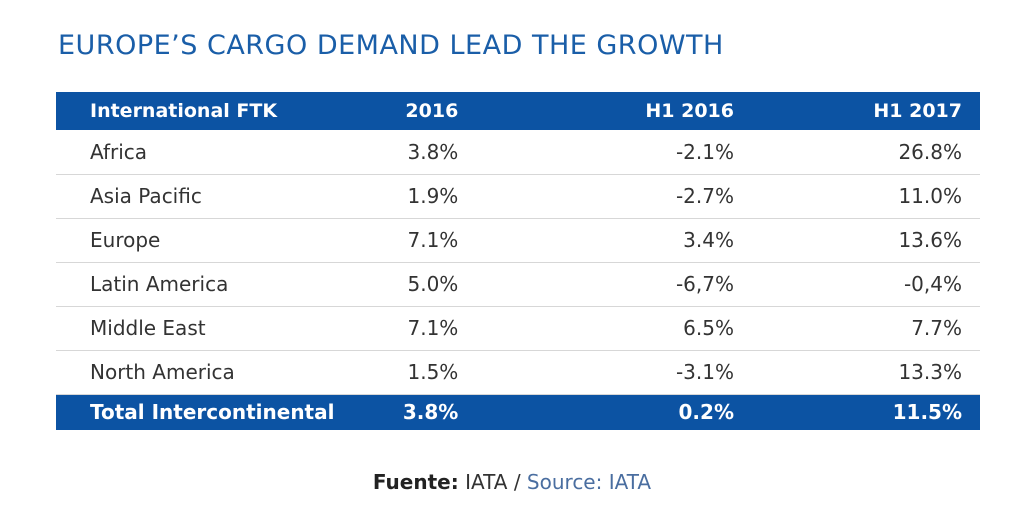 This screenshot has width=1024, height=521. Describe the element at coordinates (184, 111) in the screenshot. I see `column-header-region: International FTK` at that location.